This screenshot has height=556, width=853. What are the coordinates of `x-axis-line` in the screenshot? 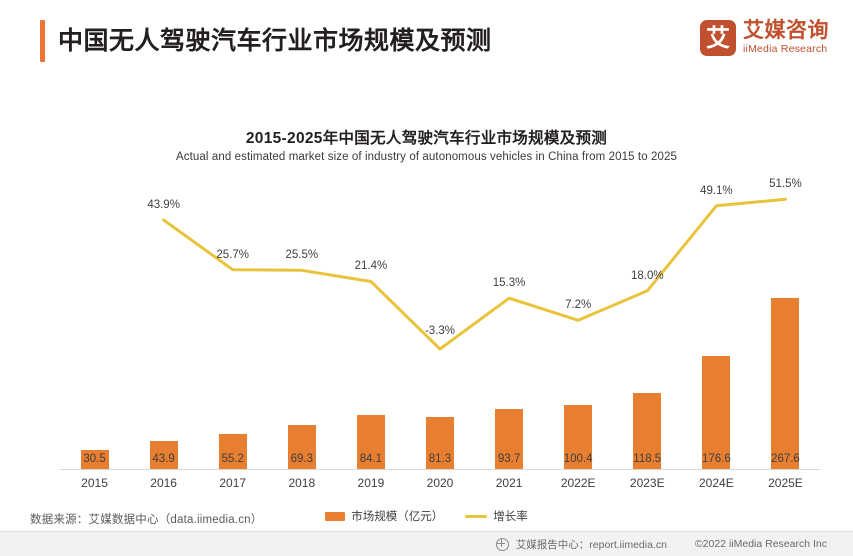 It's located at (440, 469).